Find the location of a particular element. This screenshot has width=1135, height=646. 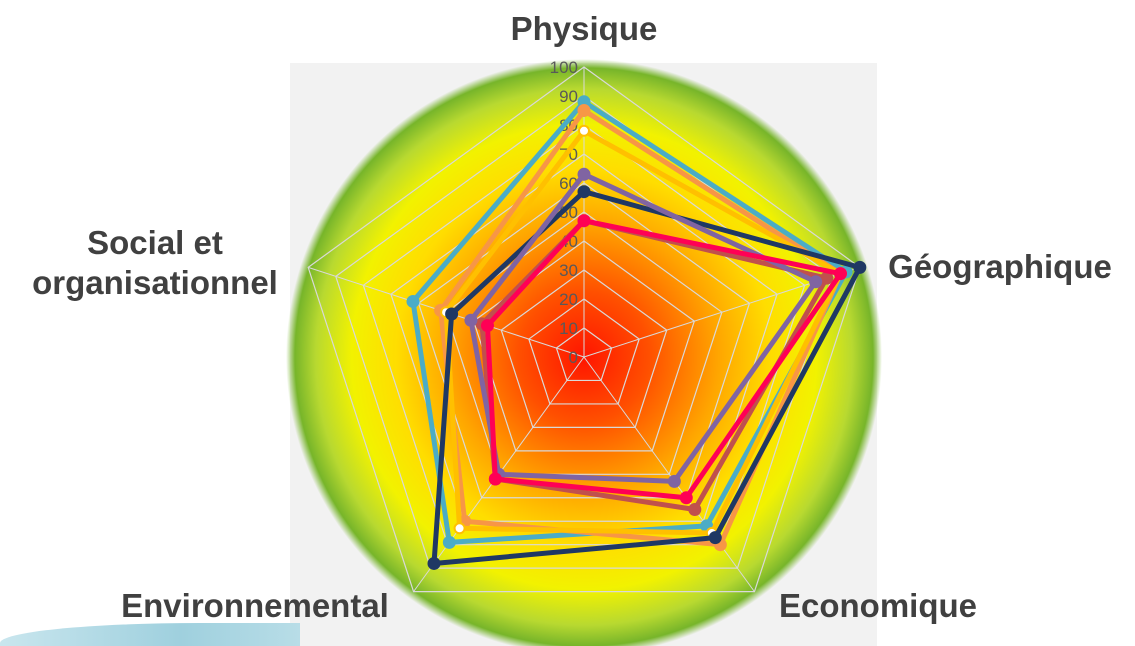

tick-label: 30 is located at coordinates (568, 270).